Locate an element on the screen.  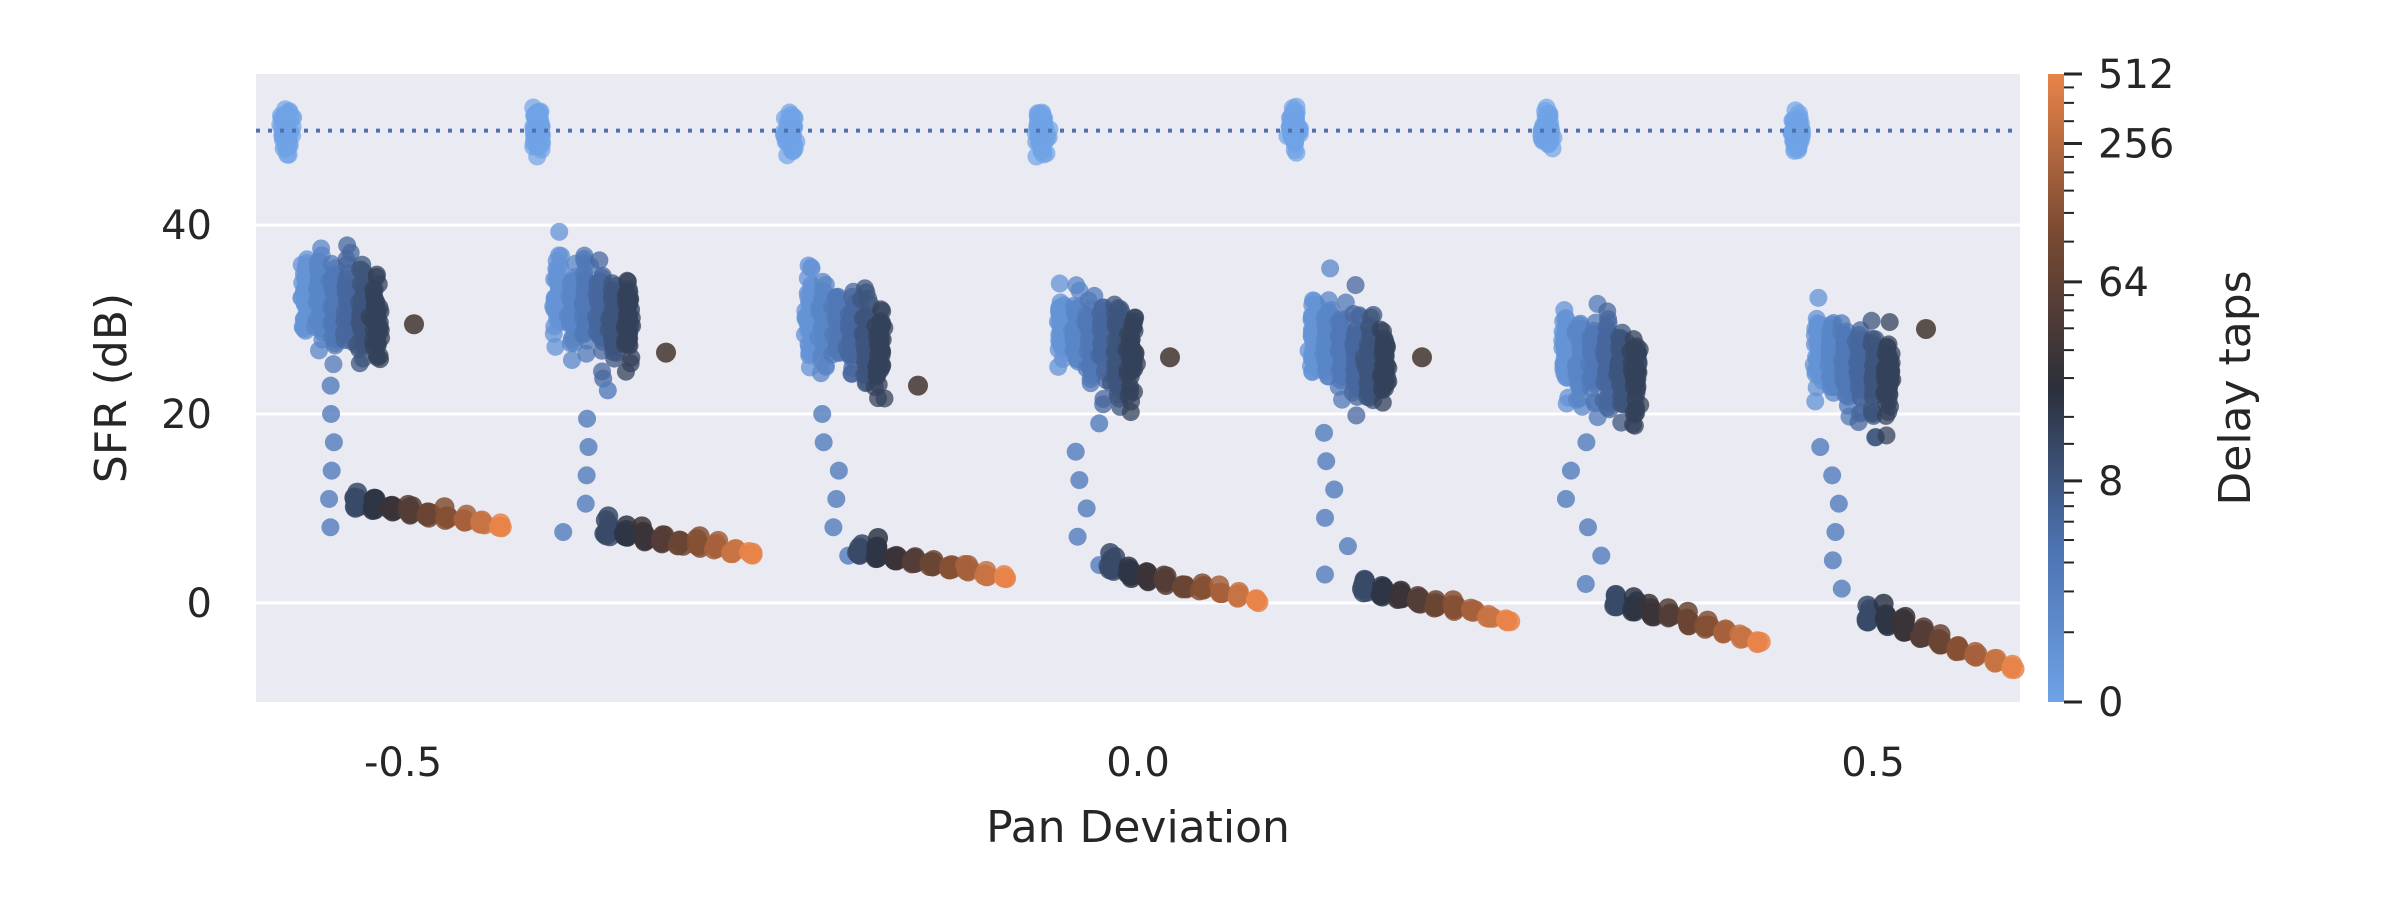
y-tick-label-1: 20 is located at coordinates (186, 415).